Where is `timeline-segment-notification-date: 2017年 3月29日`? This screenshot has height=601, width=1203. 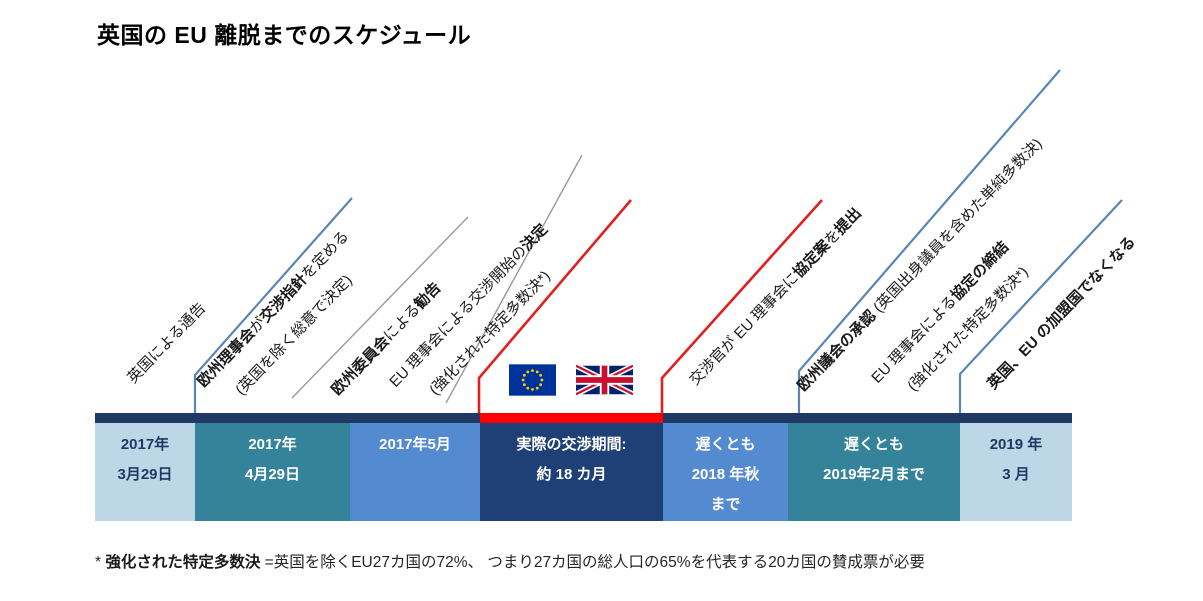 timeline-segment-notification-date: 2017年 3月29日 is located at coordinates (145, 467).